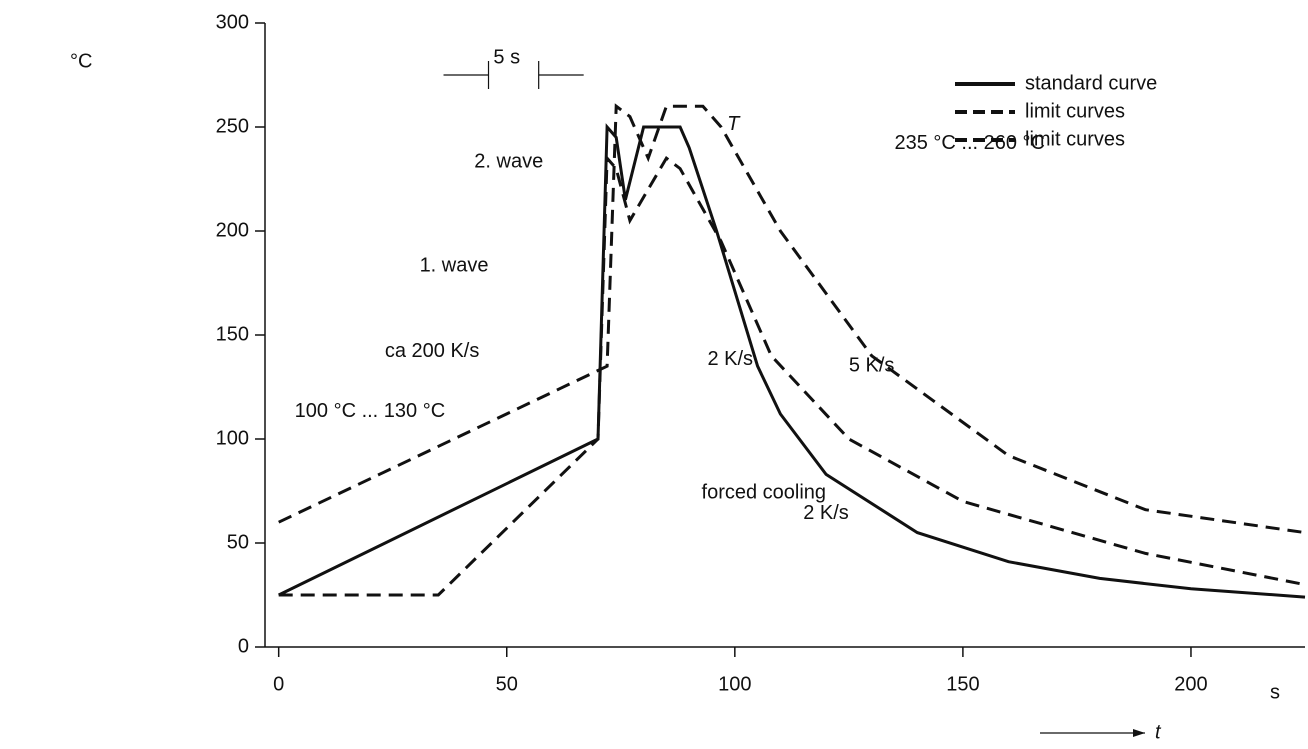  I want to click on y-tick-label: 0, so click(243, 646).